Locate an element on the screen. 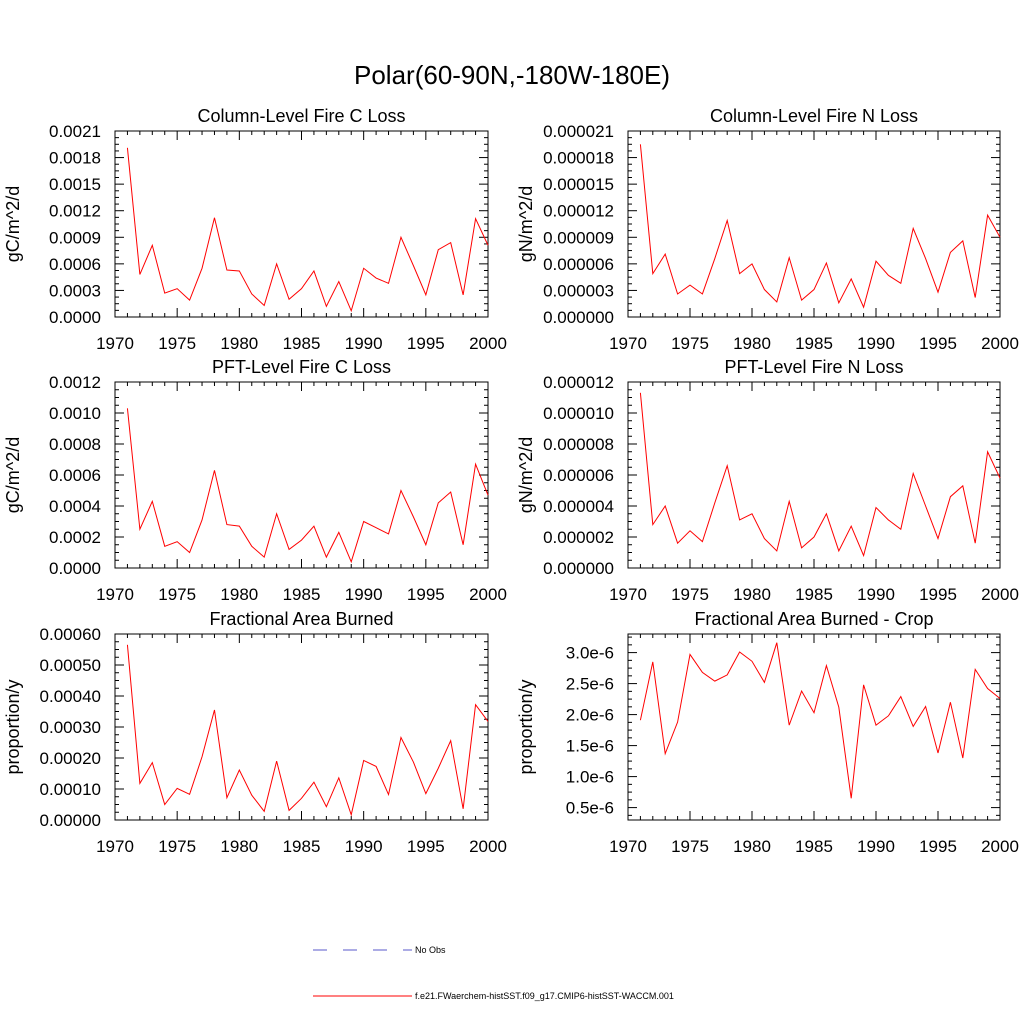  y-tick-label: 0.0009 is located at coordinates (75, 237).